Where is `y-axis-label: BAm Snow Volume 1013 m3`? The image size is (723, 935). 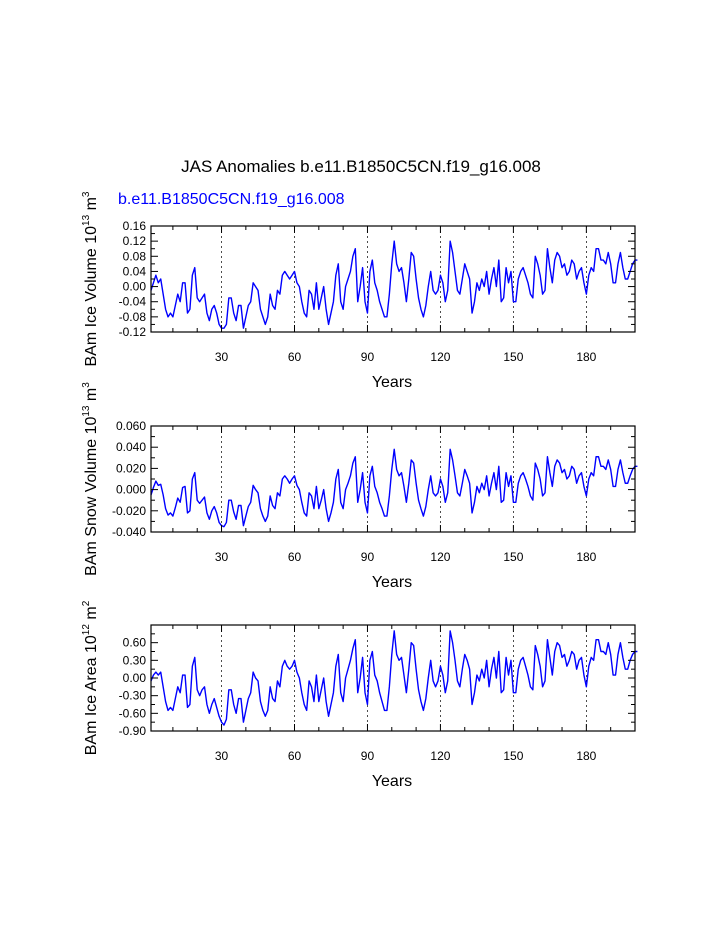 y-axis-label: BAm Snow Volume 1013 m3 is located at coordinates (90, 479).